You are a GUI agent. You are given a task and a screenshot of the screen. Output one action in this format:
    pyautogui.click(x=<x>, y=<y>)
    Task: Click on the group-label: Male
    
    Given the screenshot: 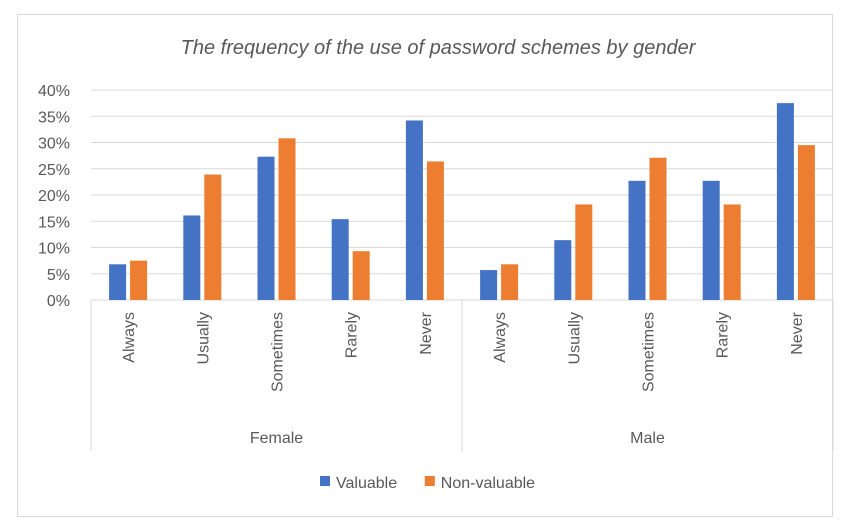 What is the action you would take?
    pyautogui.click(x=647, y=438)
    